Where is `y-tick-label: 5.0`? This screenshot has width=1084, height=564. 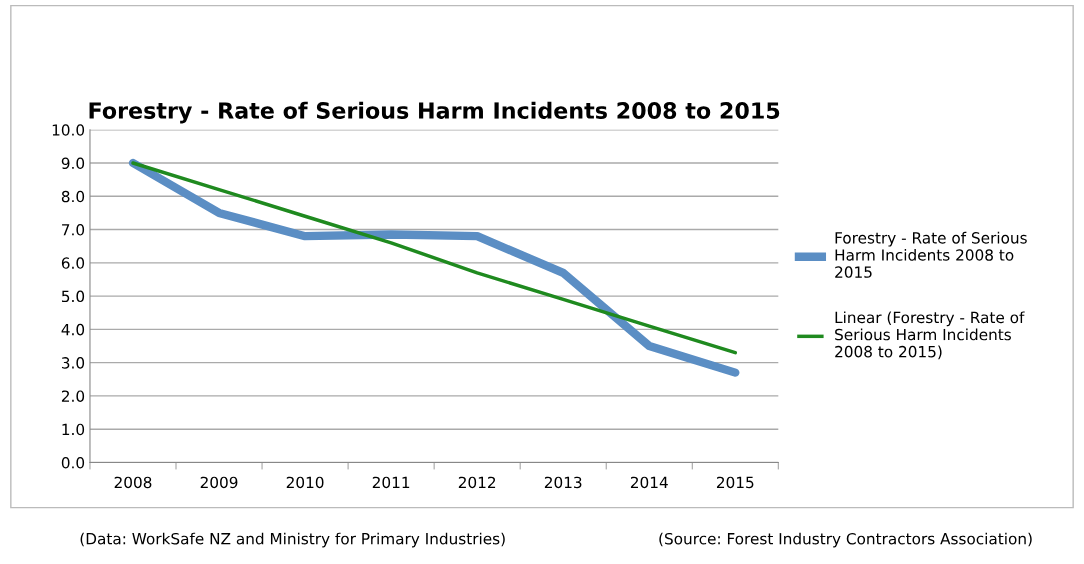 y-tick-label: 5.0 is located at coordinates (73, 296).